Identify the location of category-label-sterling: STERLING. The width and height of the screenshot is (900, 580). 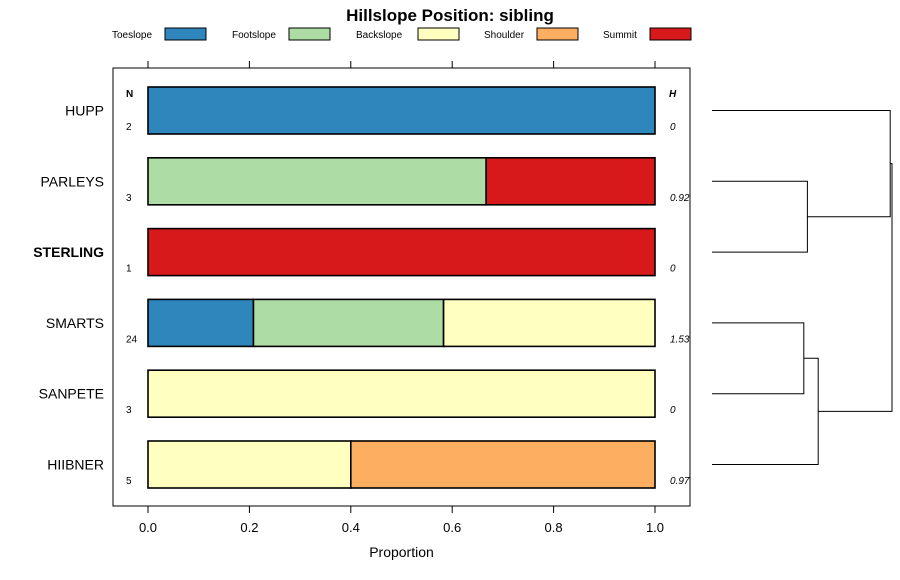
(68, 252).